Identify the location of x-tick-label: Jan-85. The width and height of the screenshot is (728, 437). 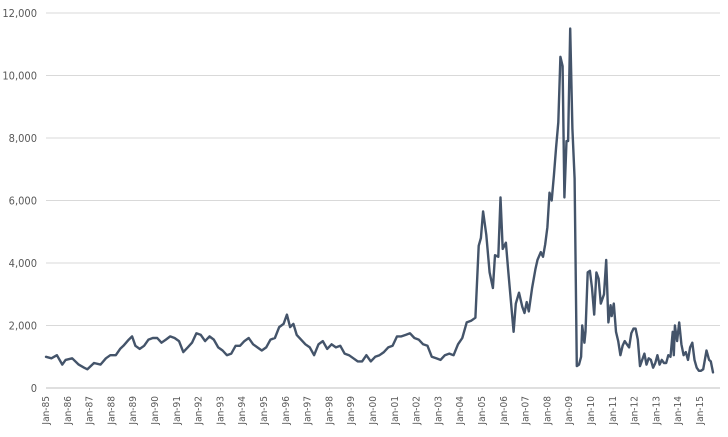
(46, 411).